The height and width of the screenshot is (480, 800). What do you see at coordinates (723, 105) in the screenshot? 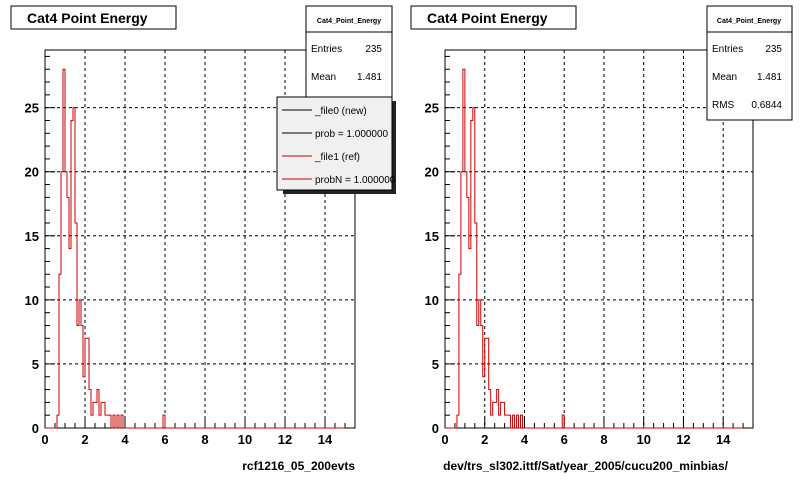
I see `stats-label-rms: RMS` at bounding box center [723, 105].